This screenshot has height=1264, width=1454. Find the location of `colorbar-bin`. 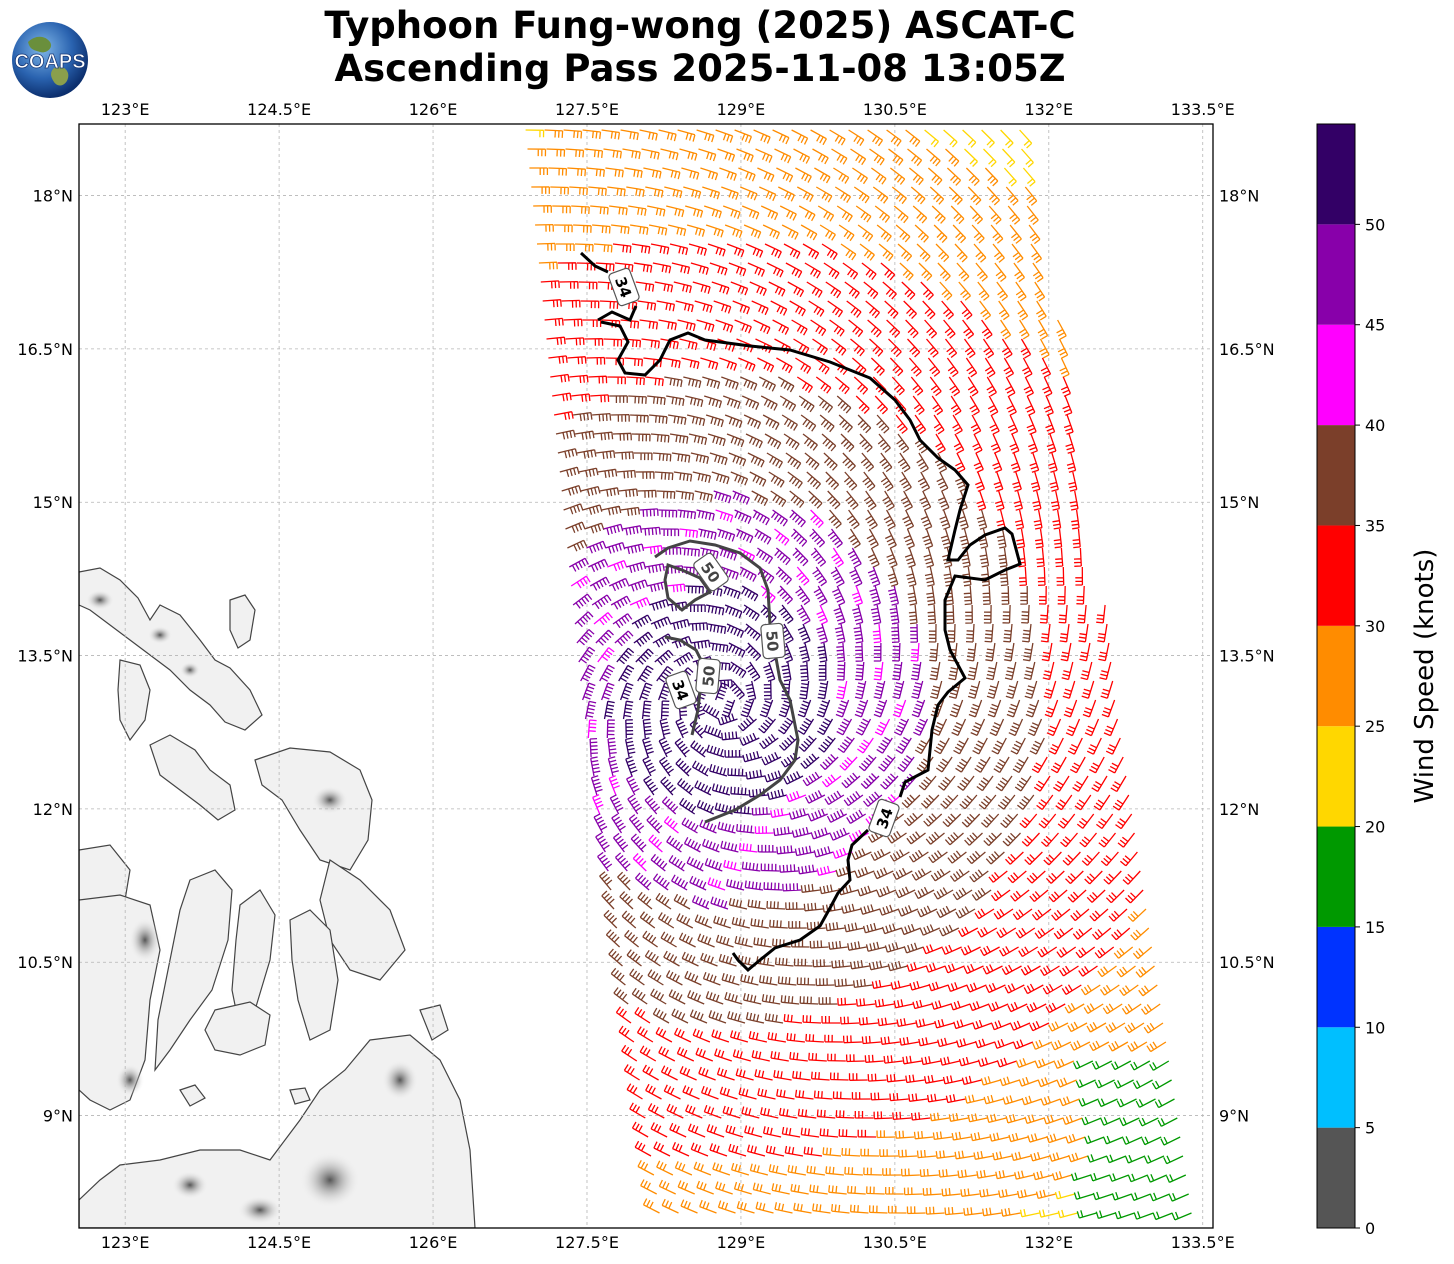

colorbar-bin is located at coordinates (1336, 174).